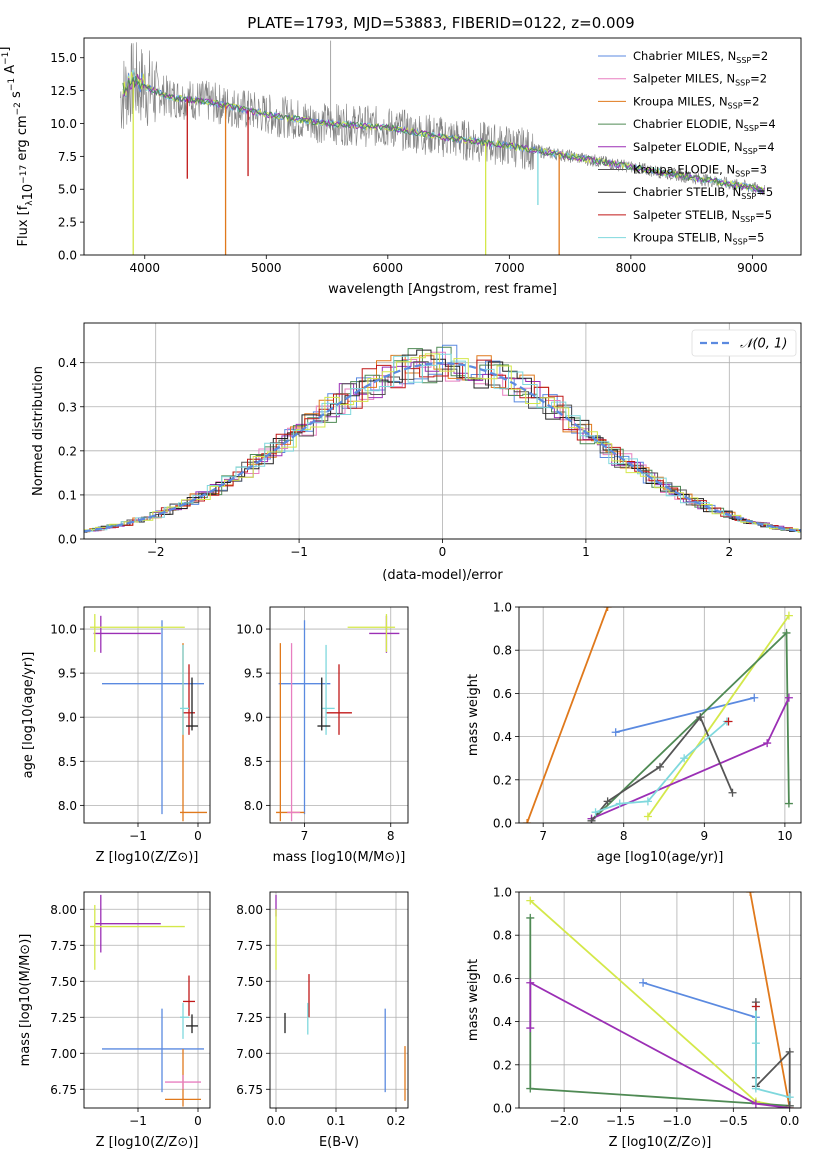 The width and height of the screenshot is (819, 1170). I want to click on y-tick-label: 8.0, so click(67, 806).